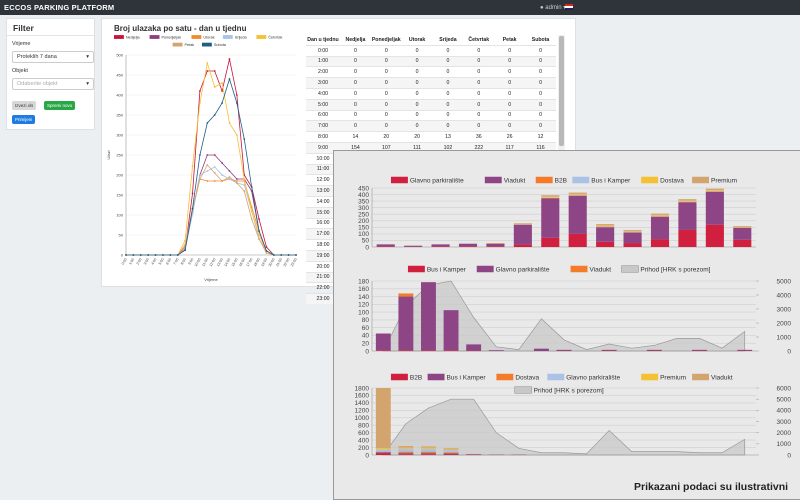 The width and height of the screenshot is (800, 500). I want to click on header-cell: Subota, so click(540, 40).